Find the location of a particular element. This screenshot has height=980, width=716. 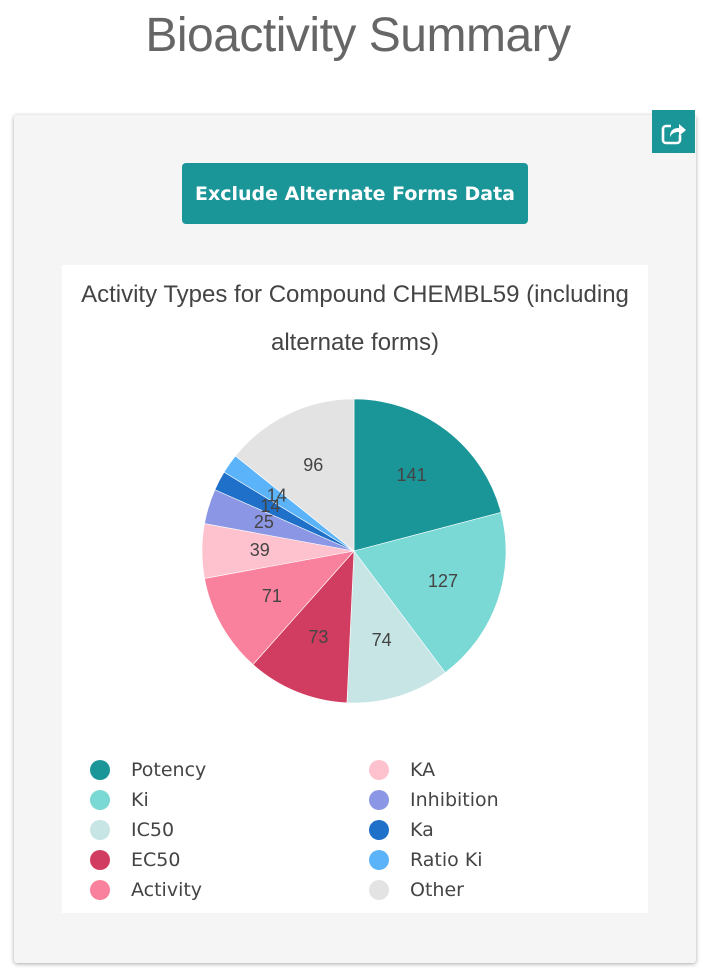

pie-slice-ic50 is located at coordinates (396, 627).